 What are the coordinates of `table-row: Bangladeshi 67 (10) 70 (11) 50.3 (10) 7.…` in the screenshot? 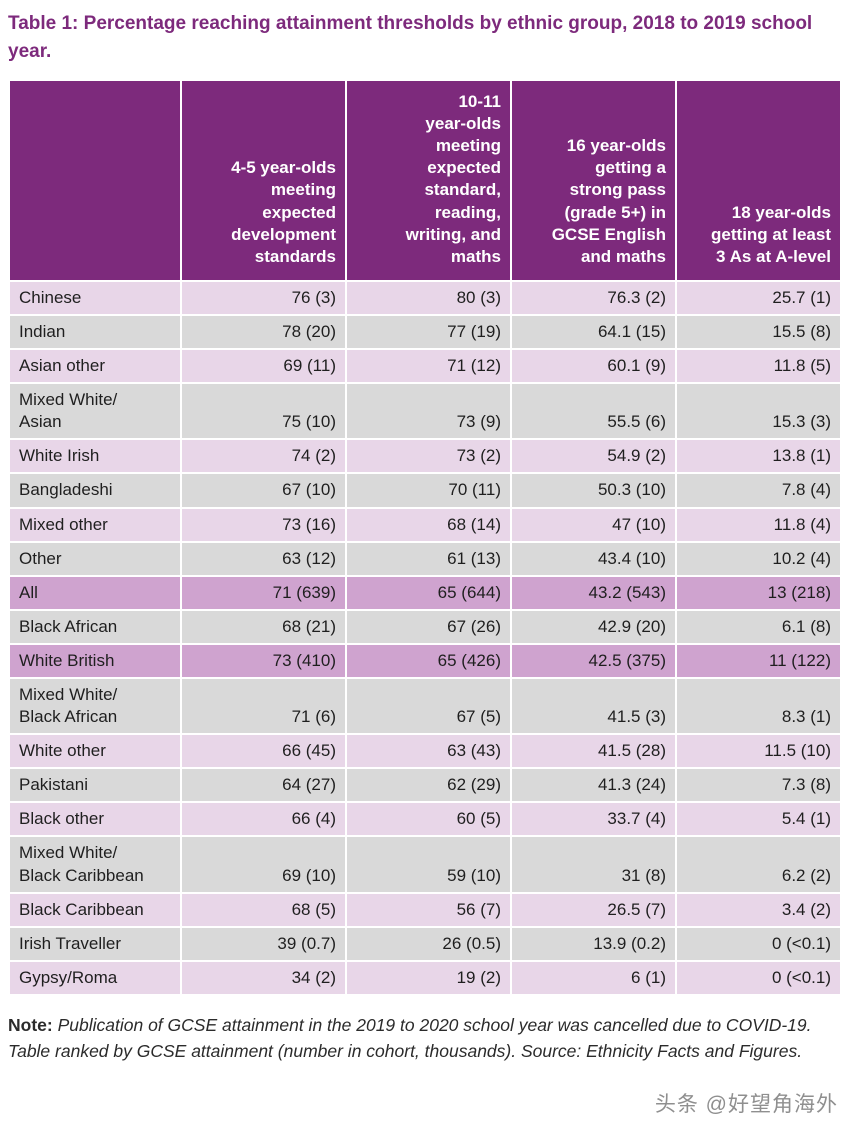 It's located at (425, 490).